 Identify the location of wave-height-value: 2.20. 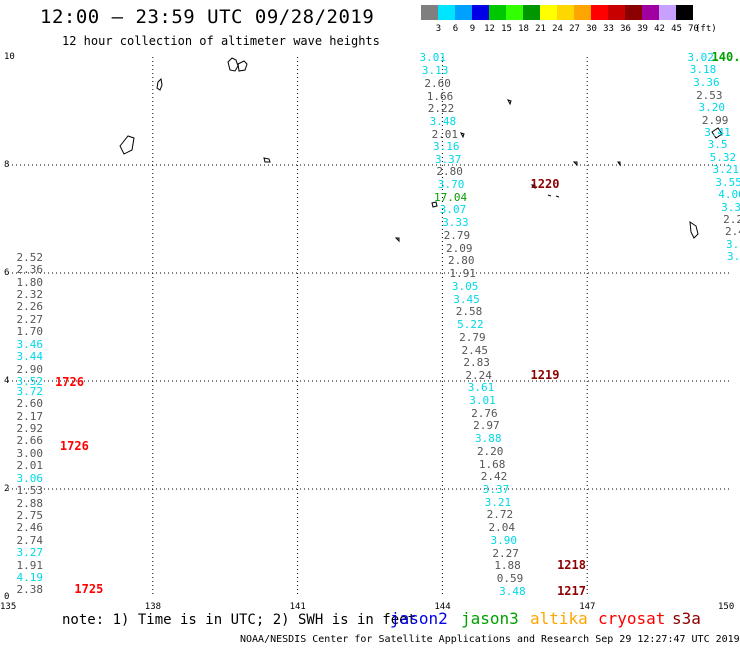
(490, 452).